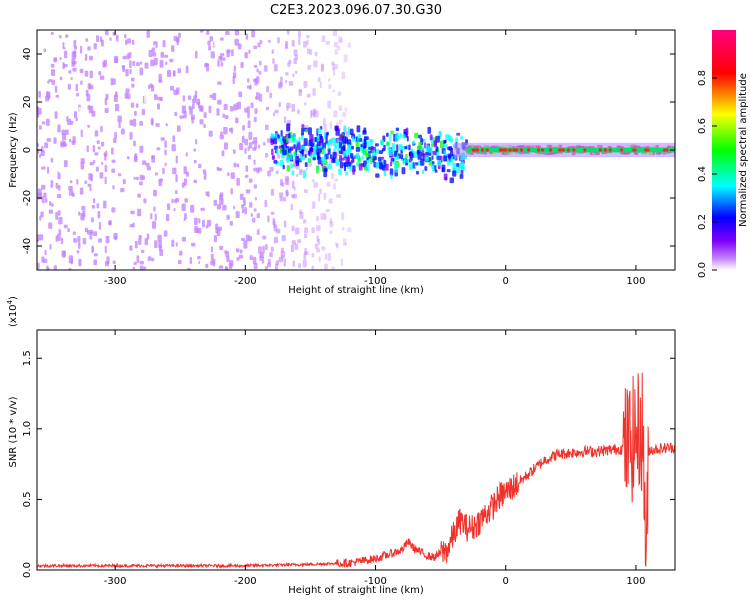 This screenshot has width=750, height=600. Describe the element at coordinates (506, 581) in the screenshot. I see `snr-x-tick-label: 0` at that location.